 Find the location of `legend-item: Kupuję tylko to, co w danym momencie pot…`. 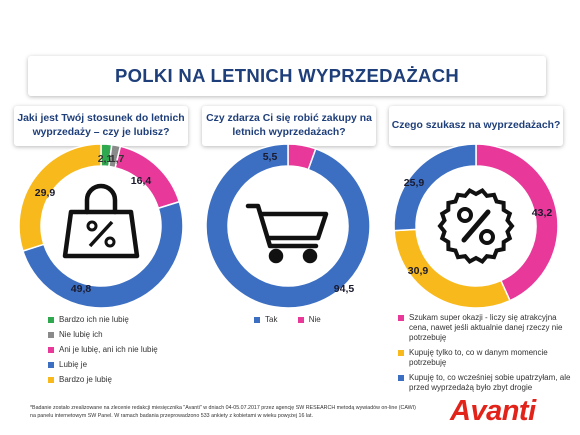

legend-item: Kupuję tylko to, co w danym momencie pot… is located at coordinates (487, 358).